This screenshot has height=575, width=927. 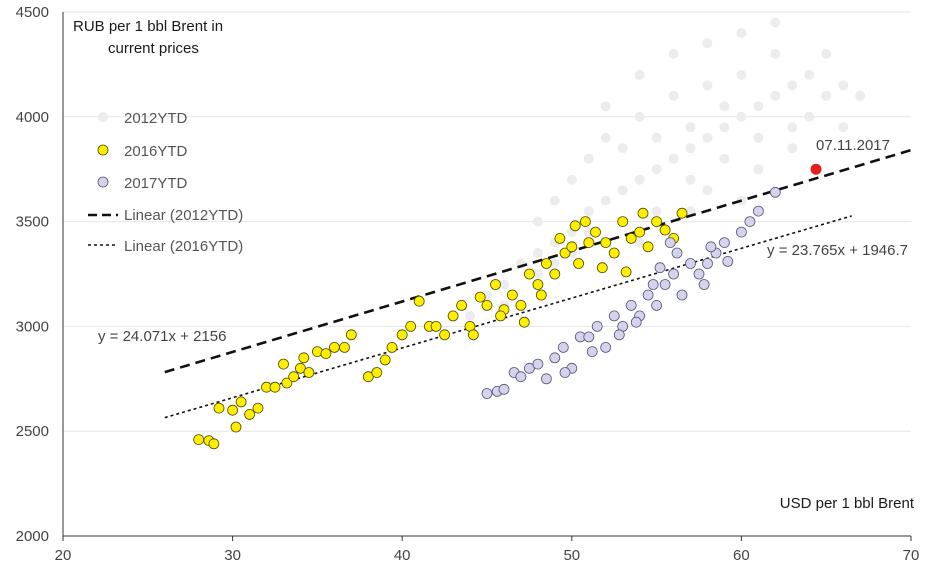 What do you see at coordinates (847, 503) in the screenshot?
I see `x-axis-label: USD per 1 bbl Brent` at bounding box center [847, 503].